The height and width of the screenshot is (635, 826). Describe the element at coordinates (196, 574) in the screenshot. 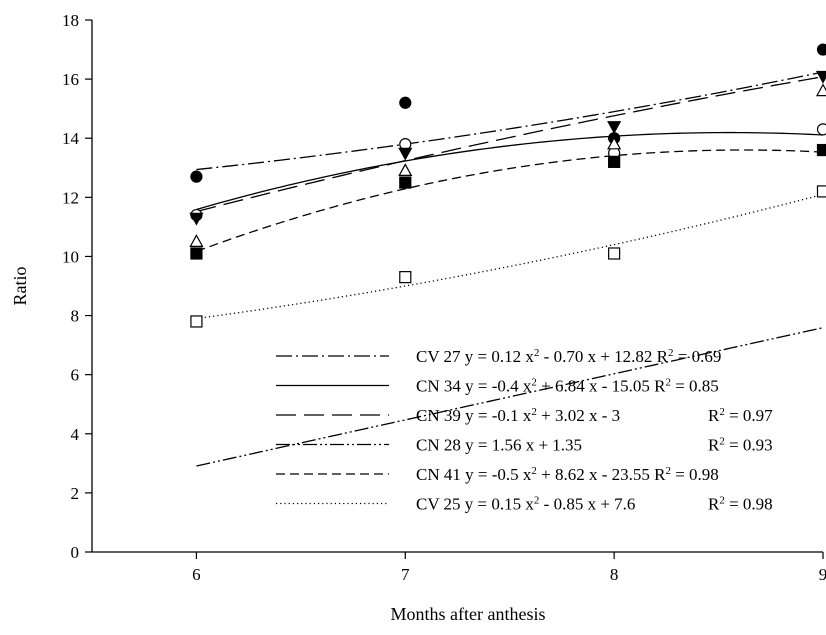

I see `x-tick-label: 6` at that location.